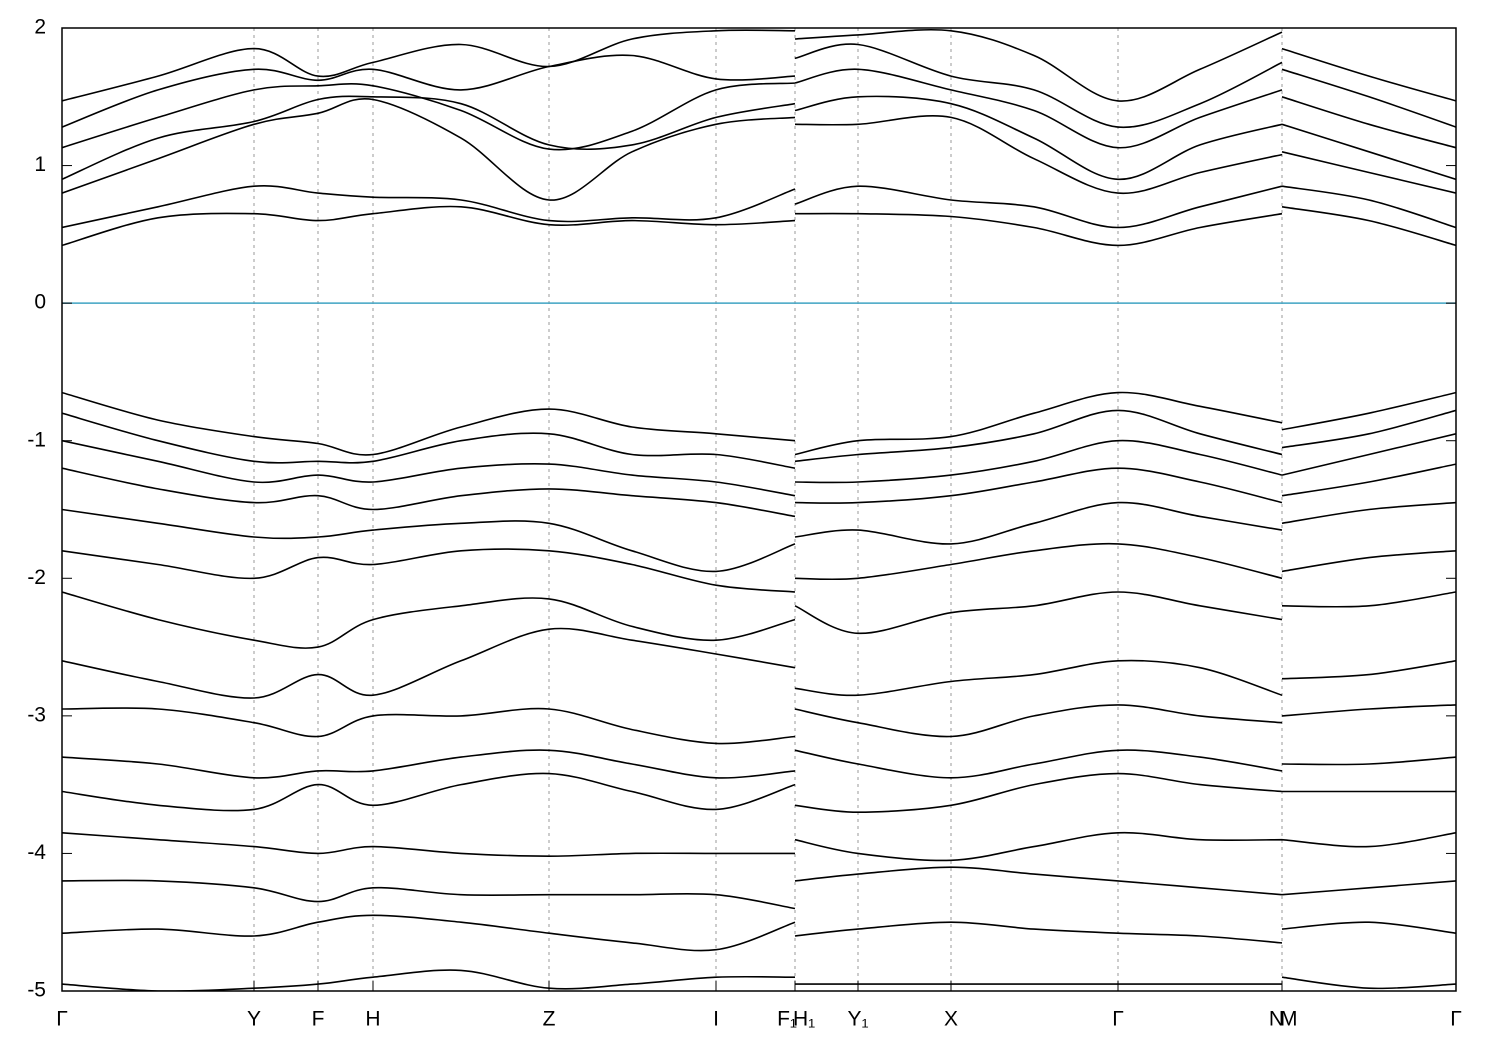 This screenshot has width=1500, height=1050. I want to click on y-tick-label: -3, so click(36, 714).